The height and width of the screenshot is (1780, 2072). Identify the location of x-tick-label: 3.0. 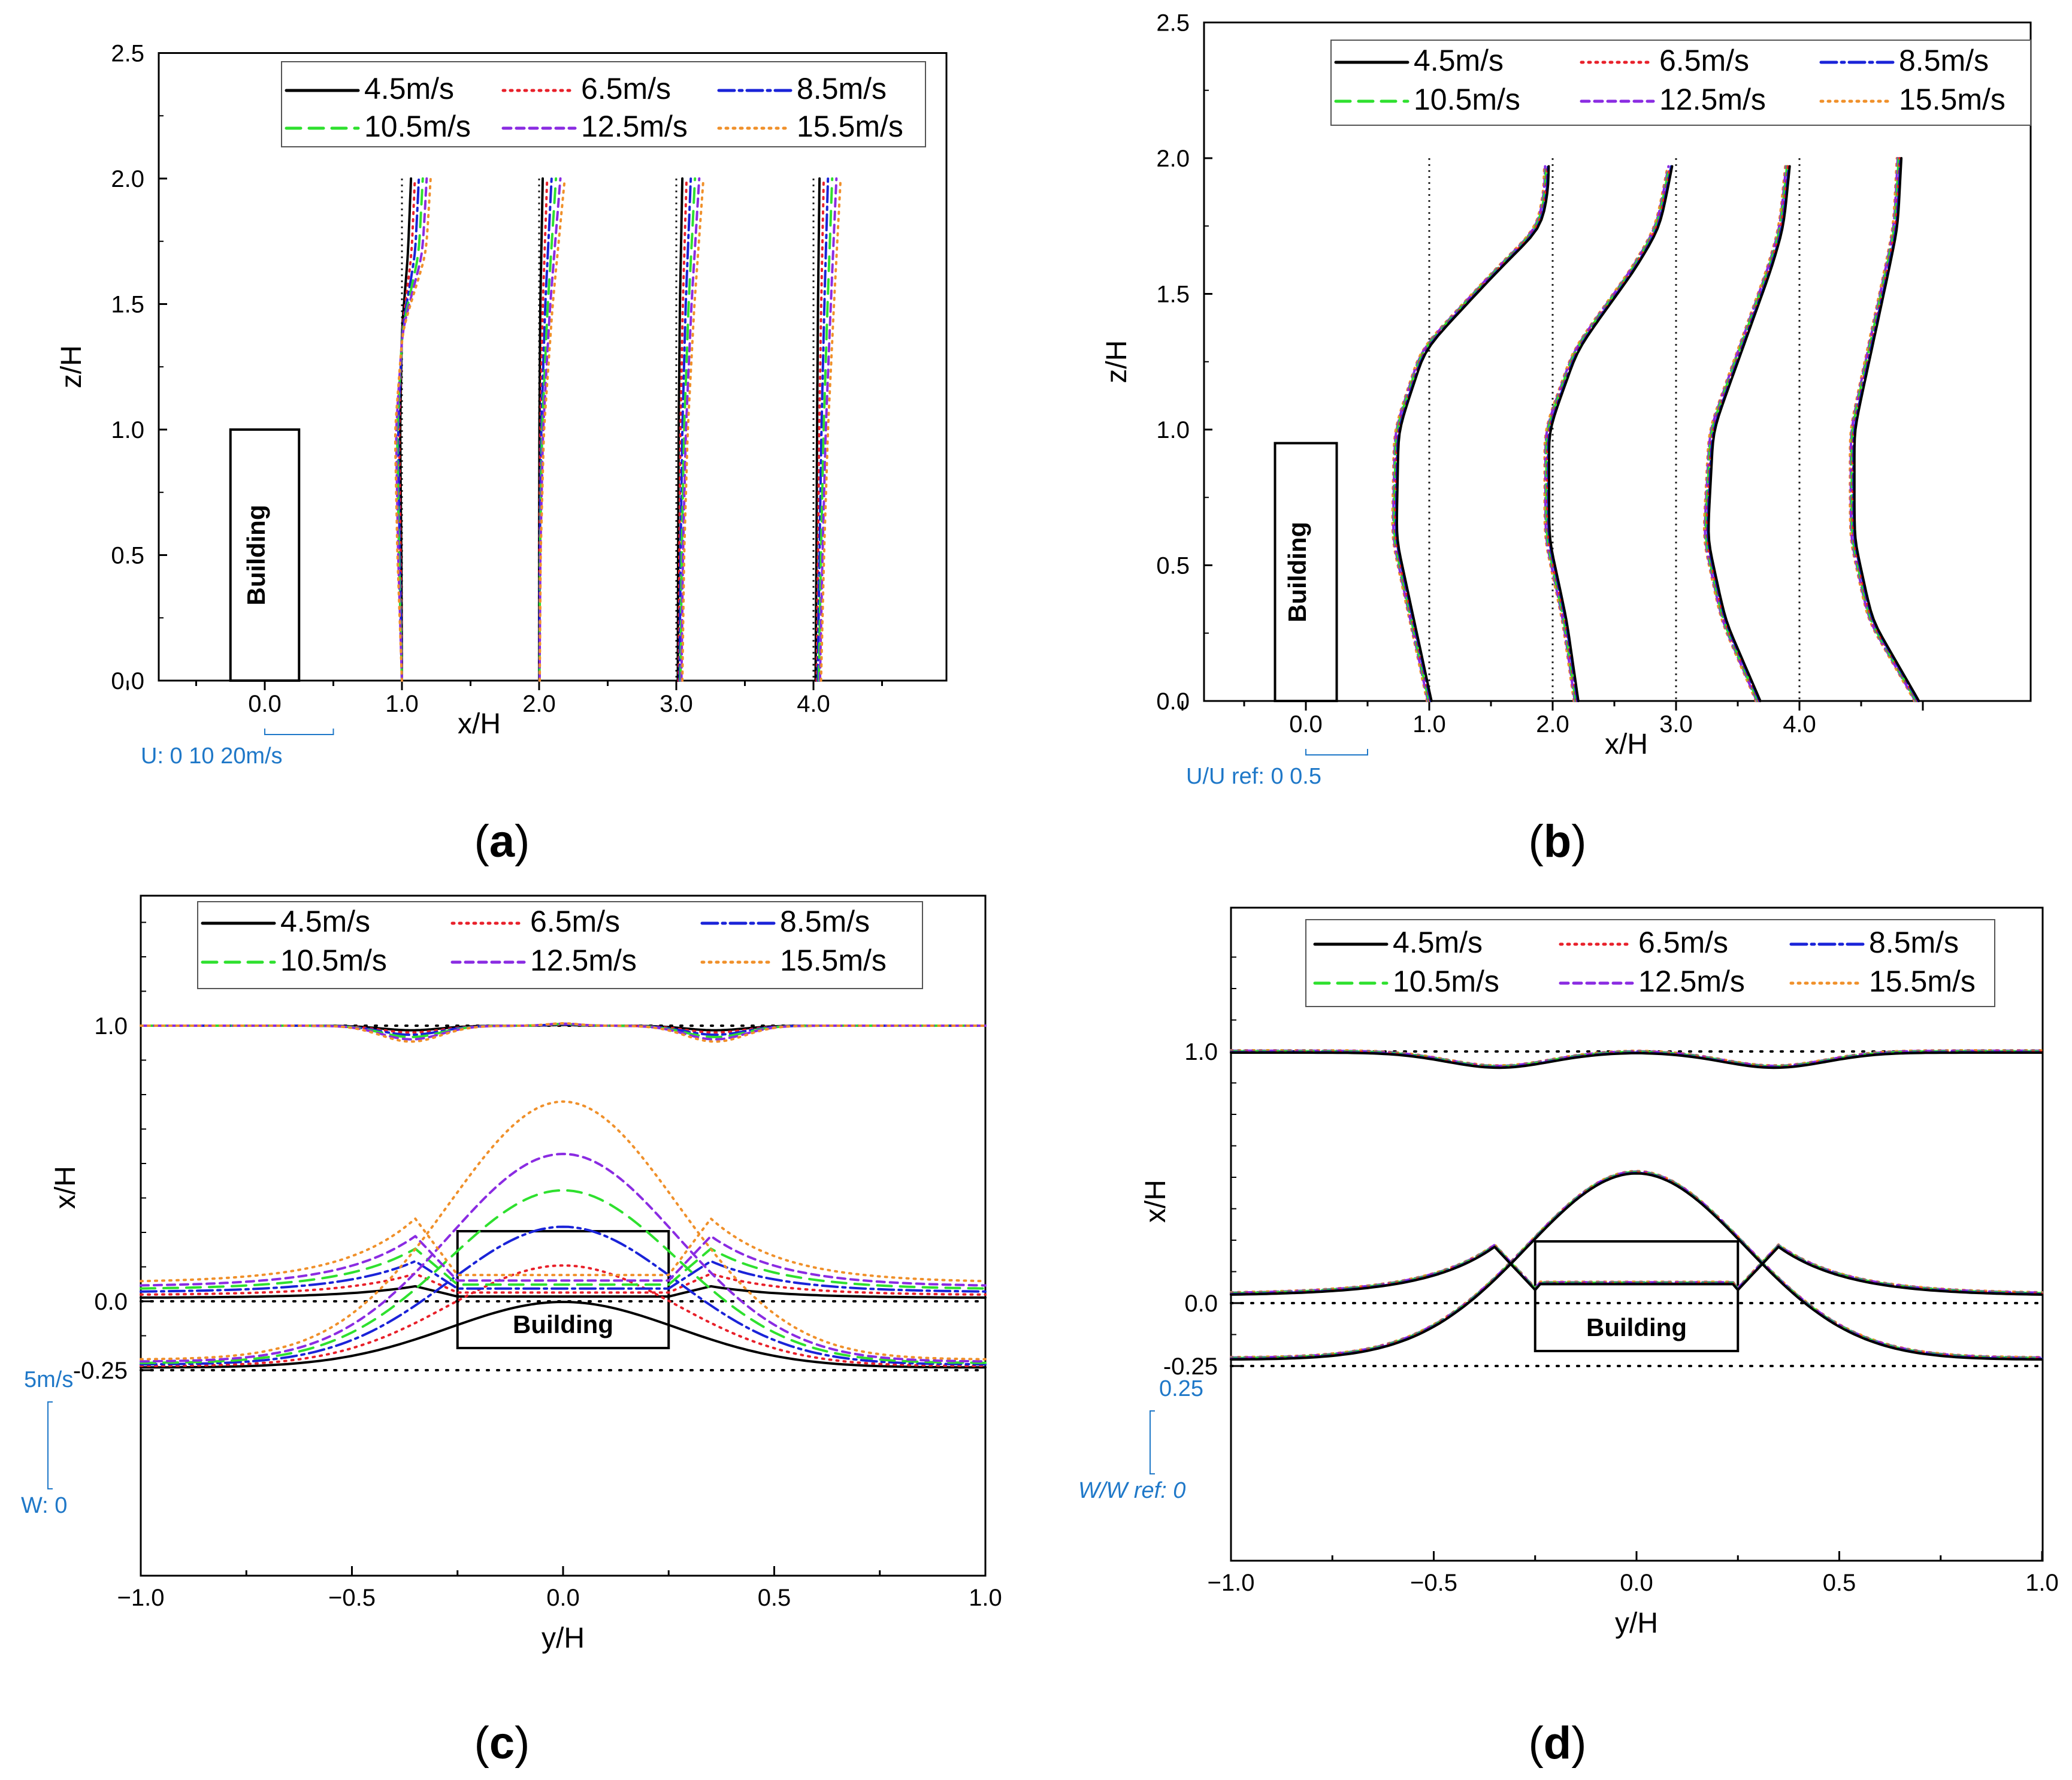
(676, 704).